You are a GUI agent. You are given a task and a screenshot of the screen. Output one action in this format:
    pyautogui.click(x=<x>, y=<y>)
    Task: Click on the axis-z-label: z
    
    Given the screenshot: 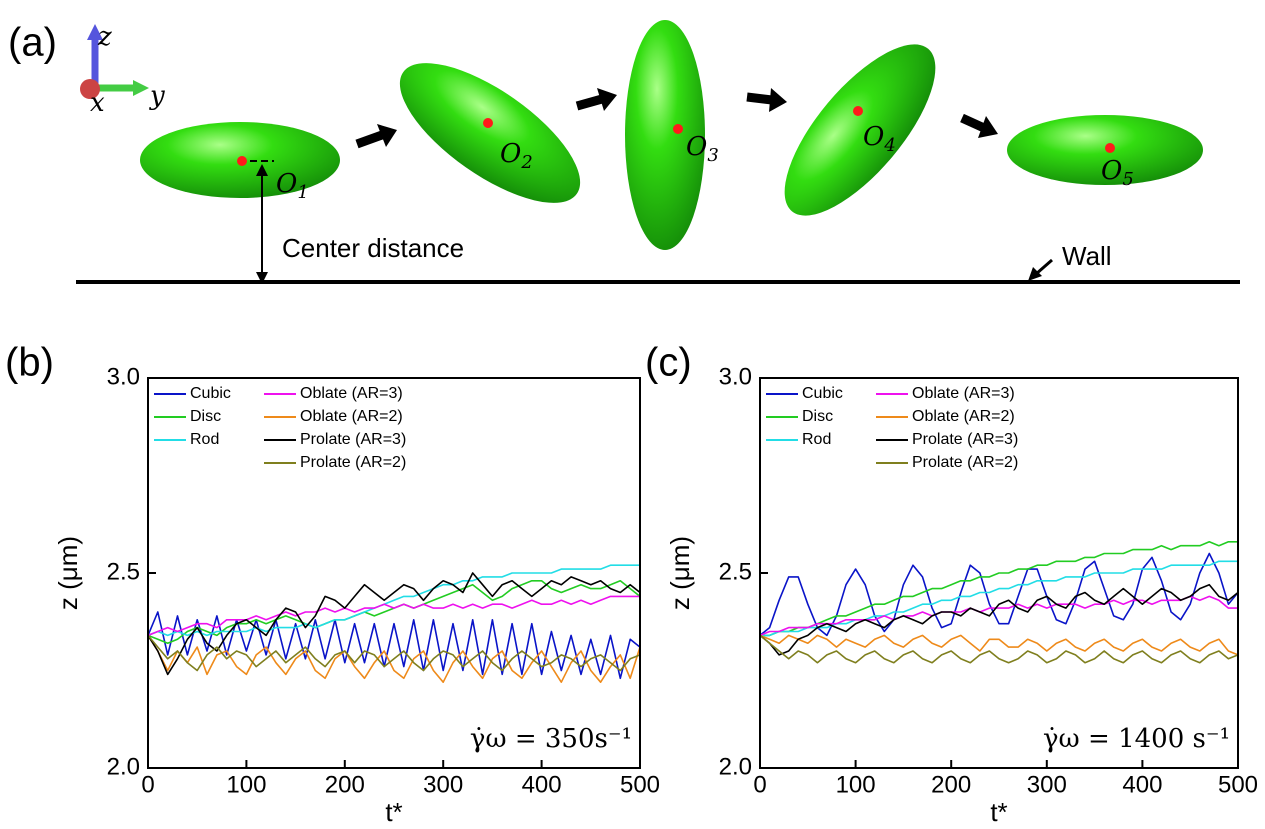 What is the action you would take?
    pyautogui.click(x=104, y=37)
    